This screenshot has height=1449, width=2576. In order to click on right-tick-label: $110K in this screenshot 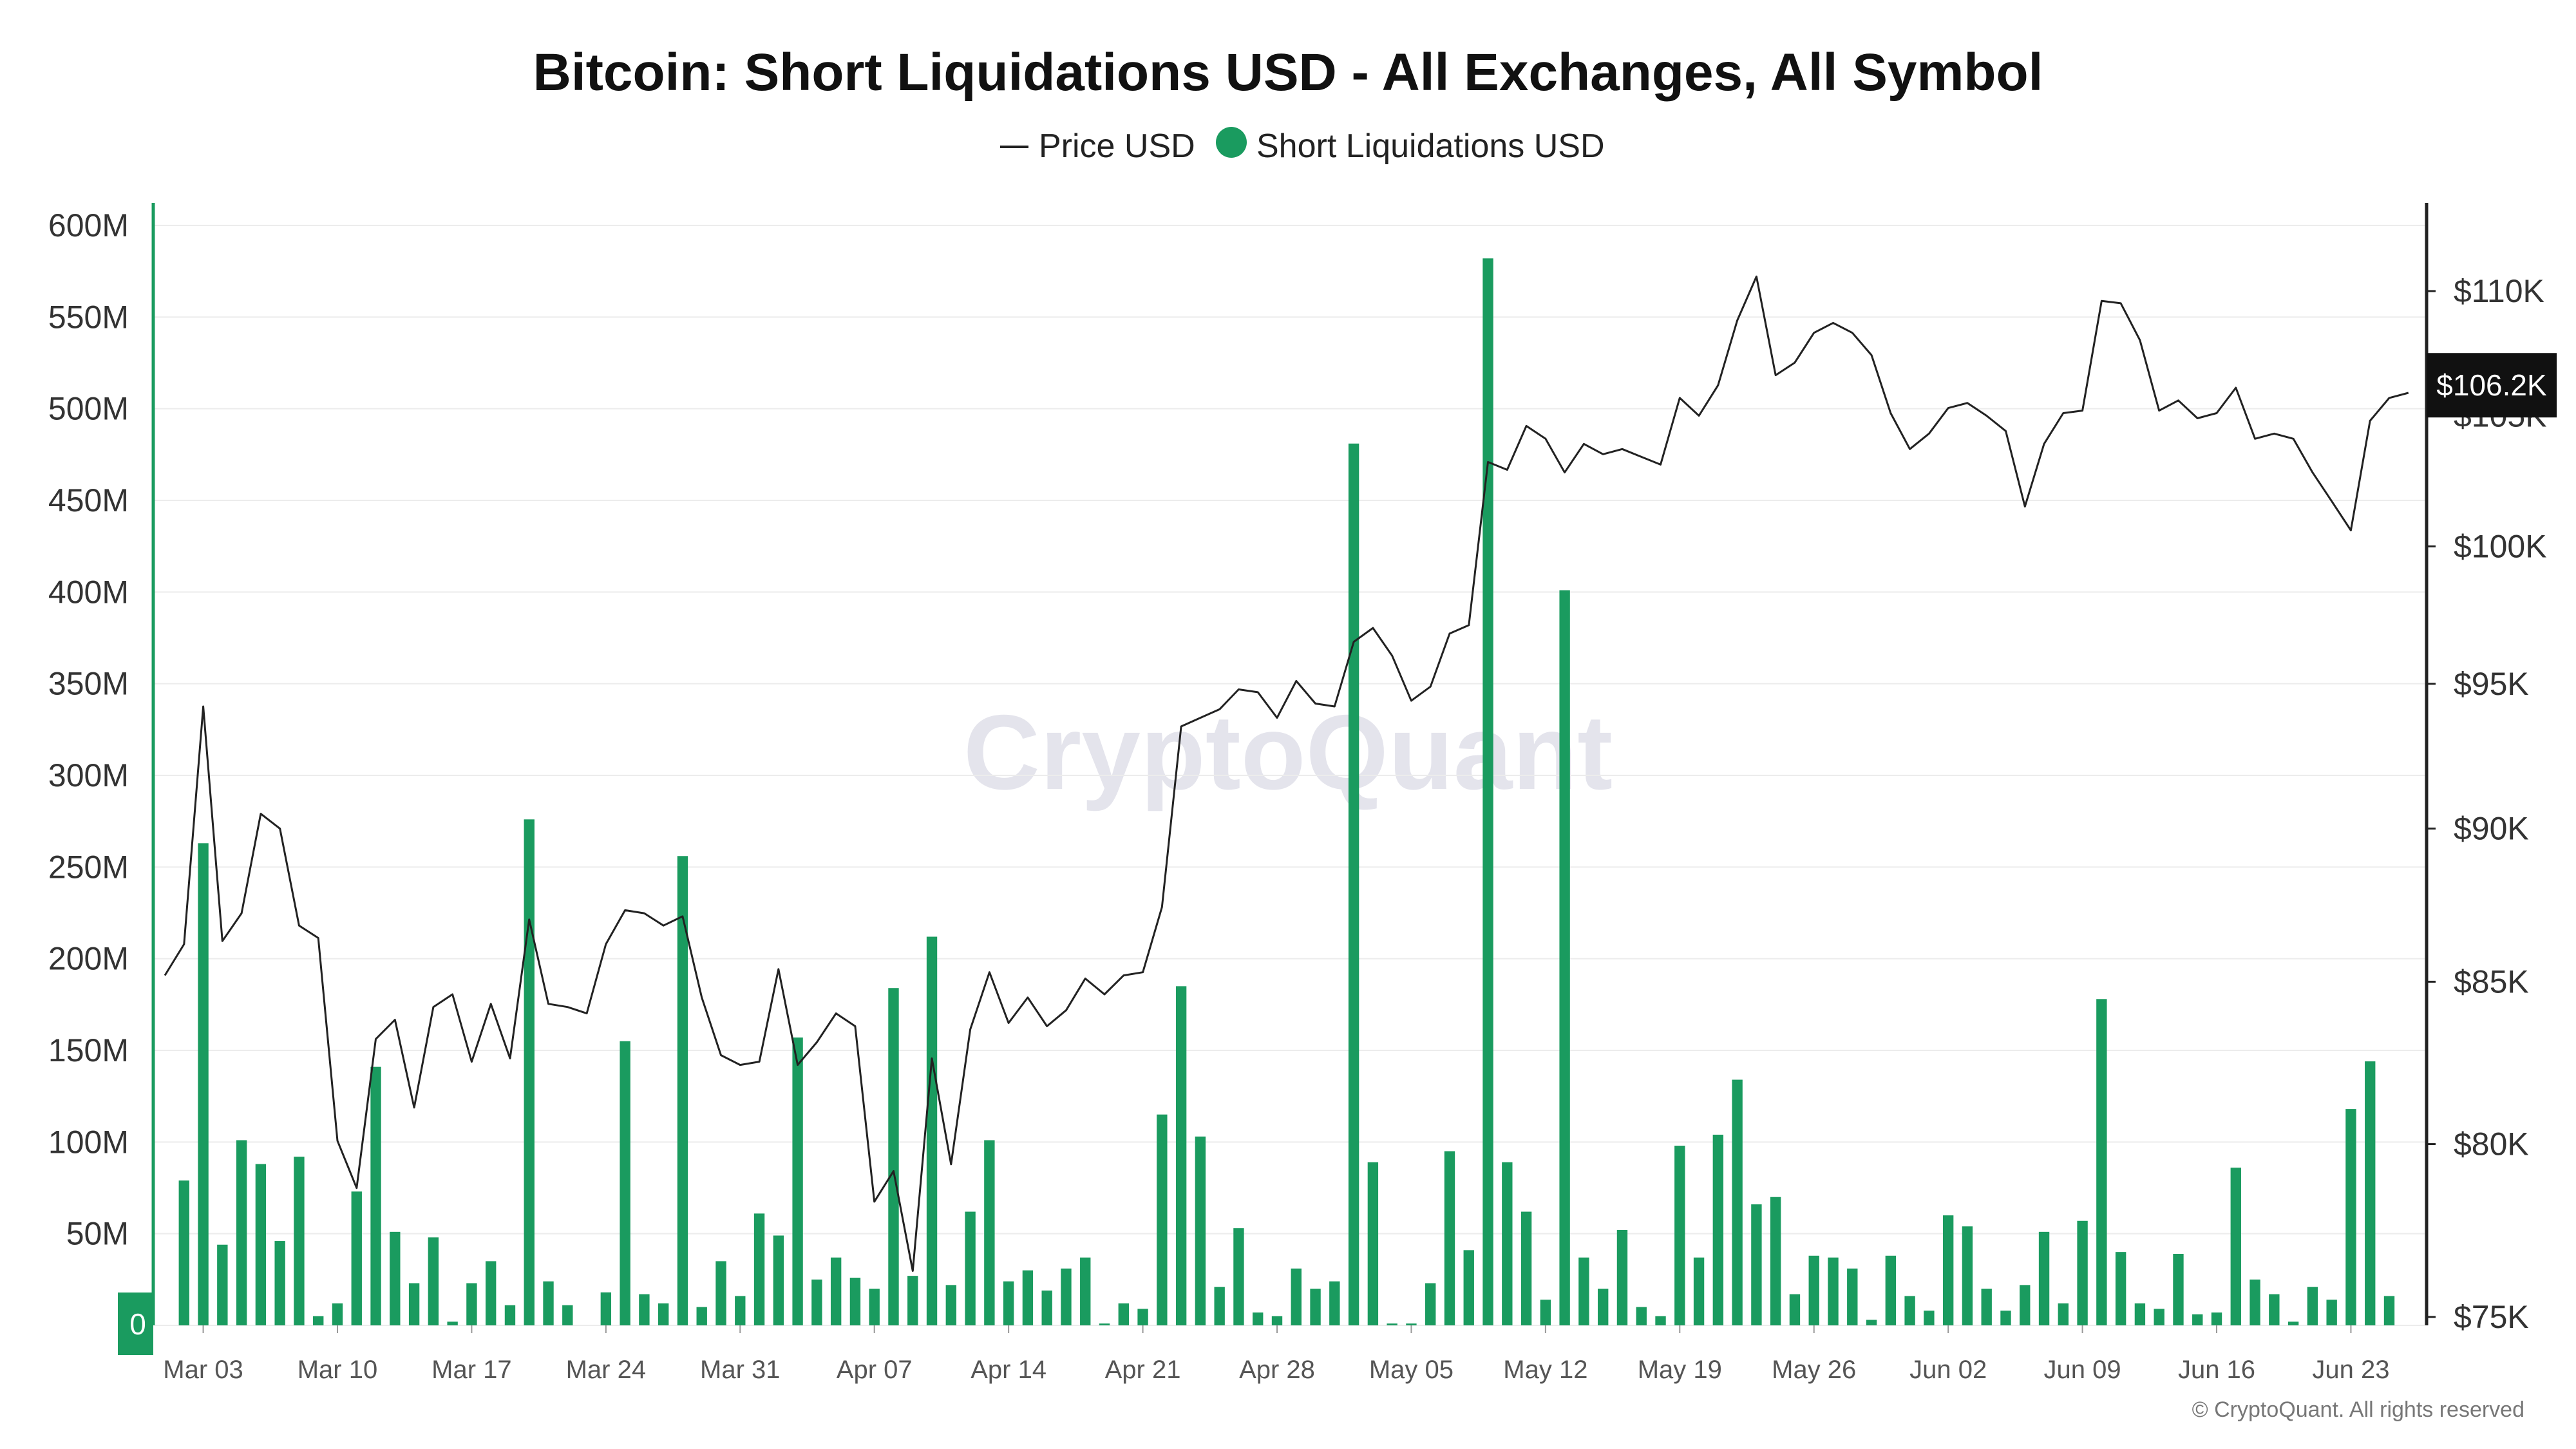, I will do `click(2499, 291)`.